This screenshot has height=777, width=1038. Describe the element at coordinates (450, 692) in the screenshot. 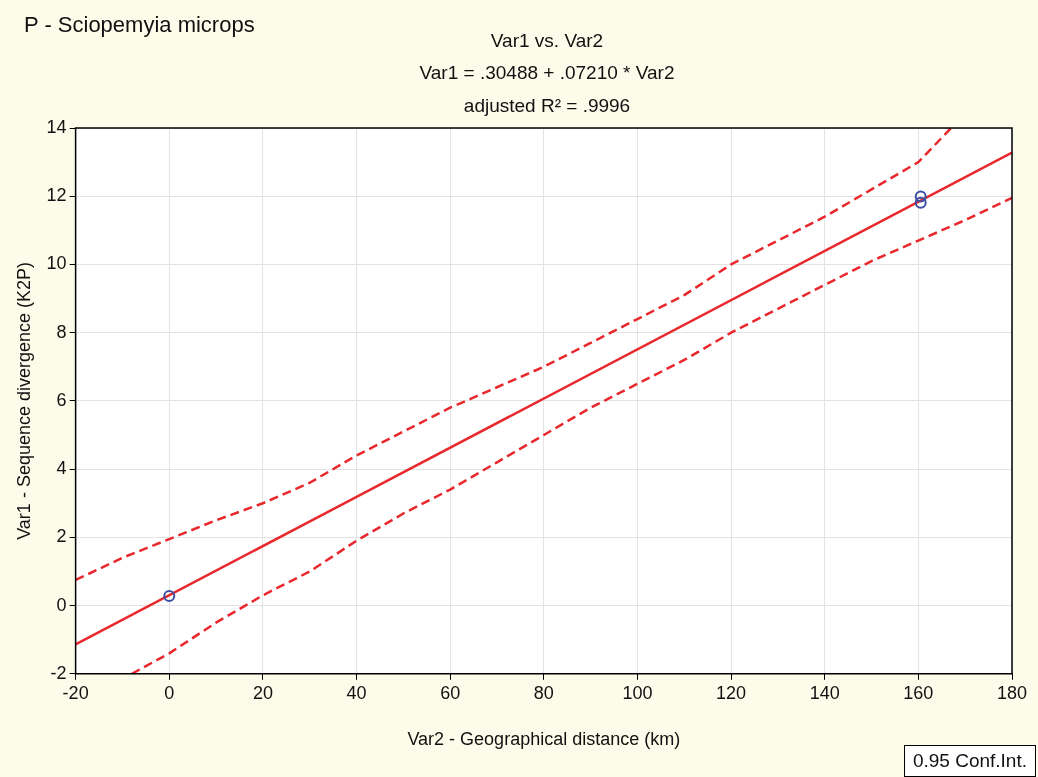

I see `x-tick-label: 60` at that location.